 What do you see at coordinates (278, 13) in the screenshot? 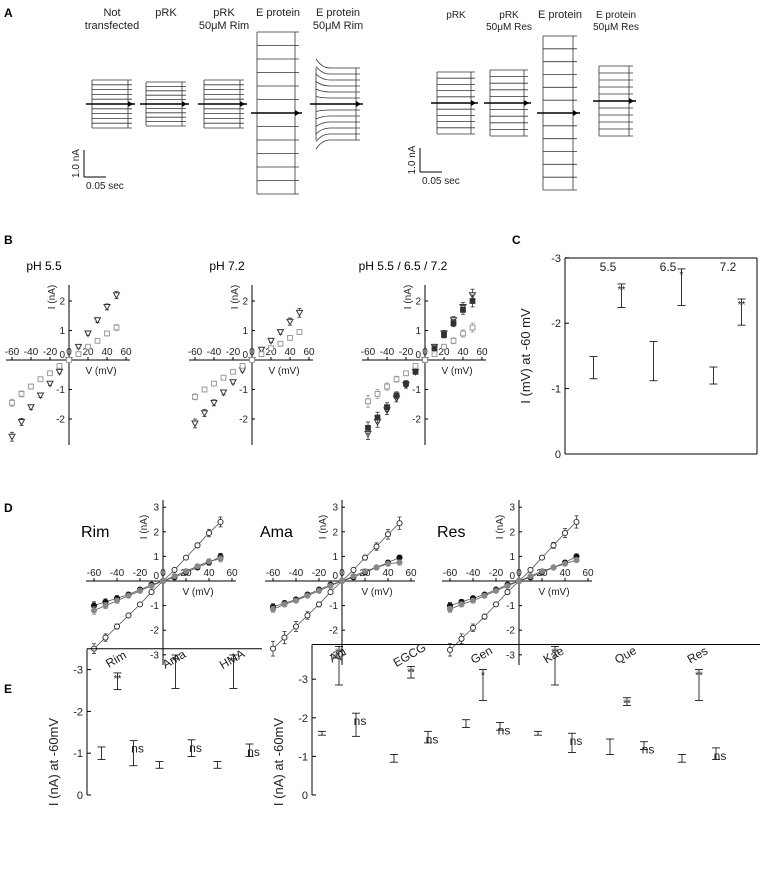
I see `trace-title: E protein` at bounding box center [278, 13].